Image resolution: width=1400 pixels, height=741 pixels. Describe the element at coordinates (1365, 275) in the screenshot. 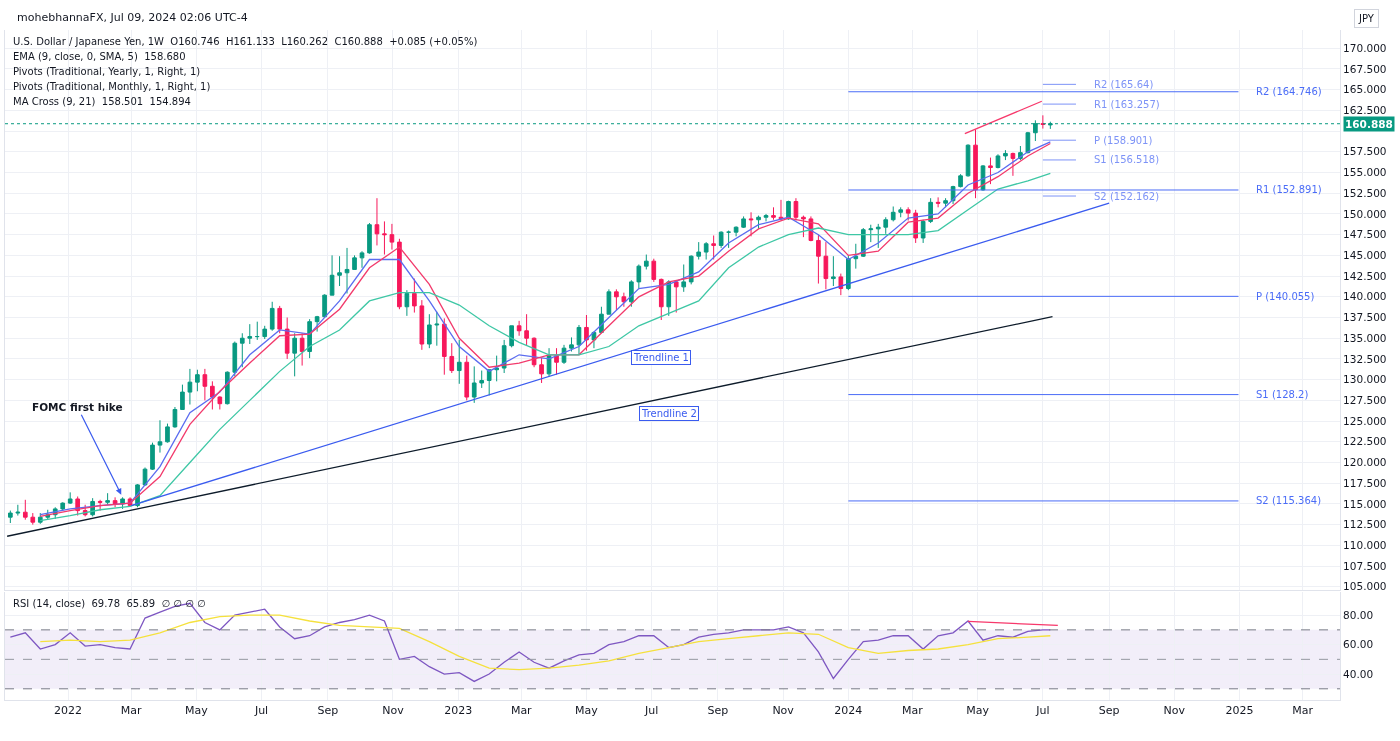

I see `y-tick-label: 142.500` at that location.